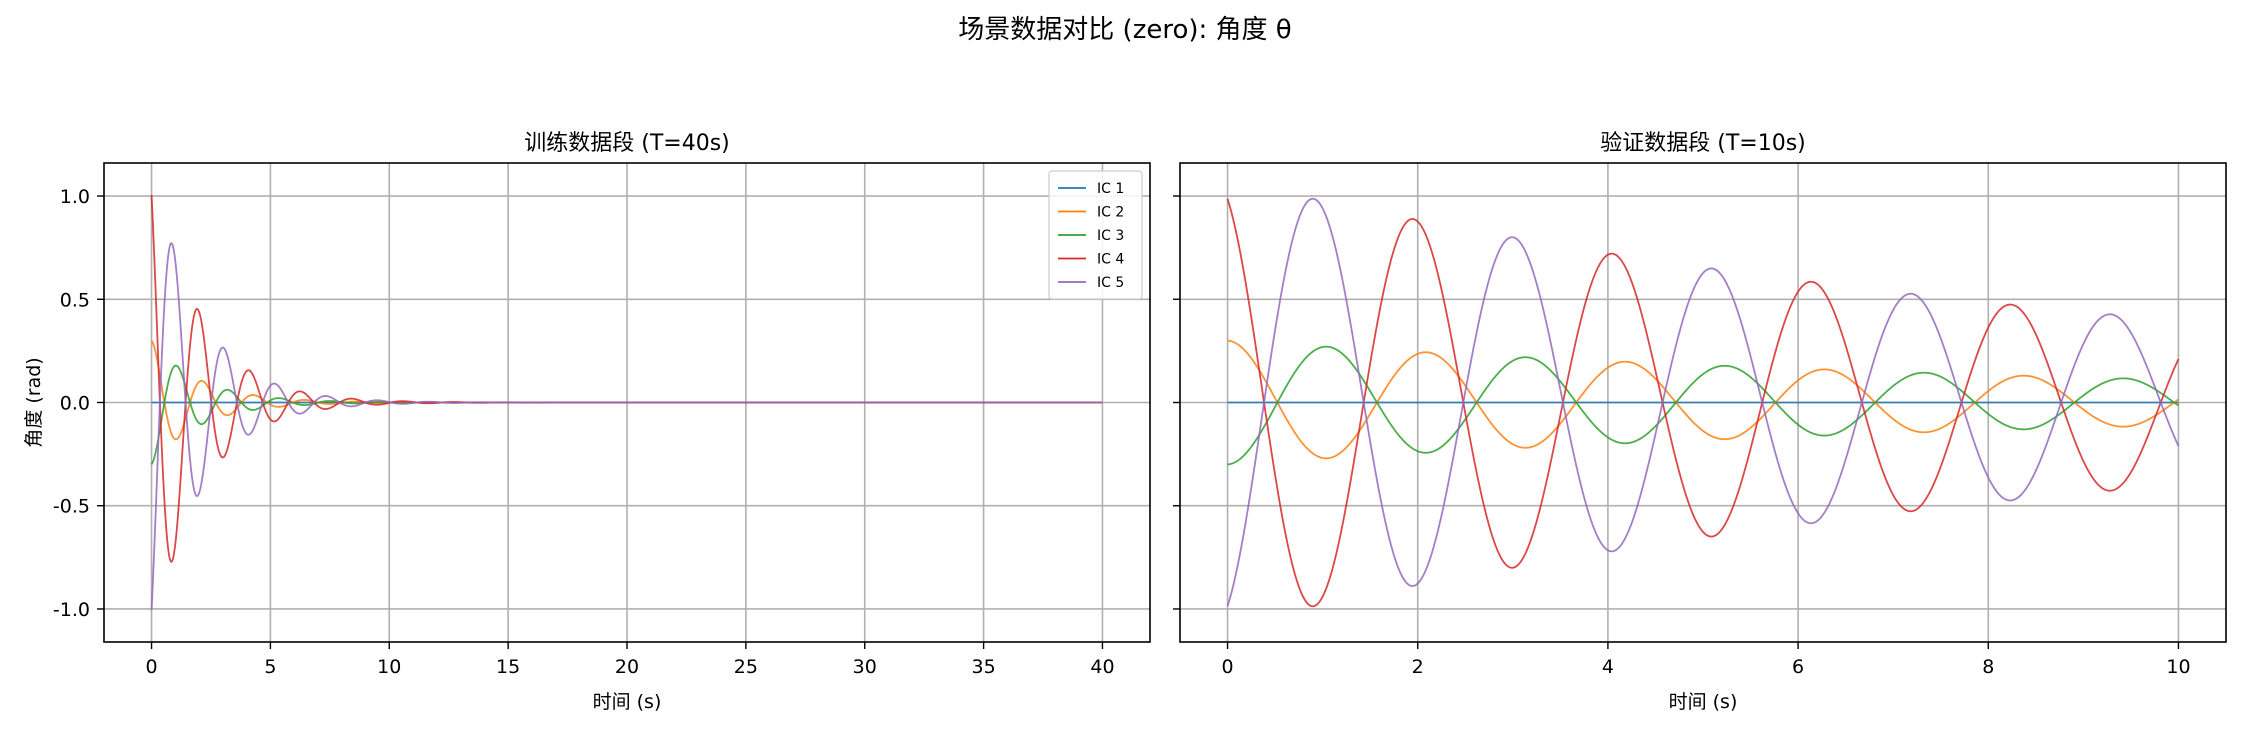 Image resolution: width=2250 pixels, height=750 pixels. I want to click on legend-frame, so click(1095, 235).